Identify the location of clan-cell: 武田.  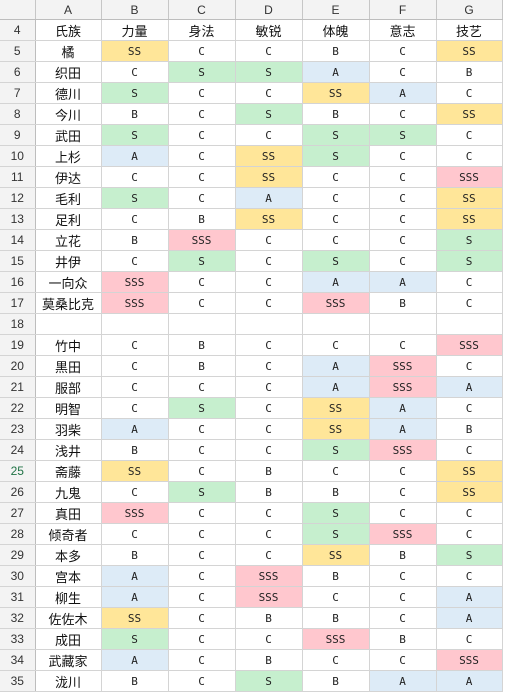
(68, 135).